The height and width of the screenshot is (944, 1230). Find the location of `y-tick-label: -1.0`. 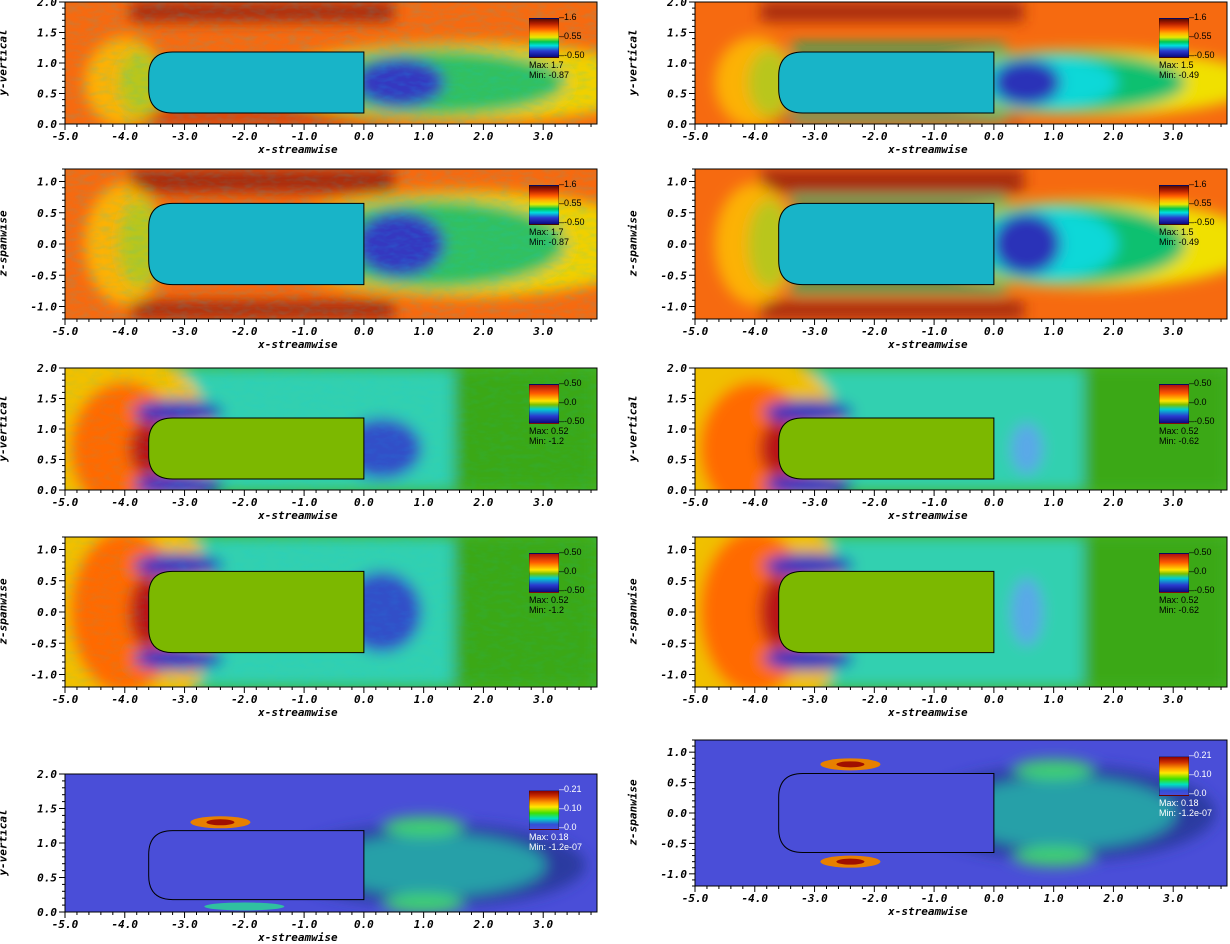

y-tick-label: -1.0 is located at coordinates (44, 307).